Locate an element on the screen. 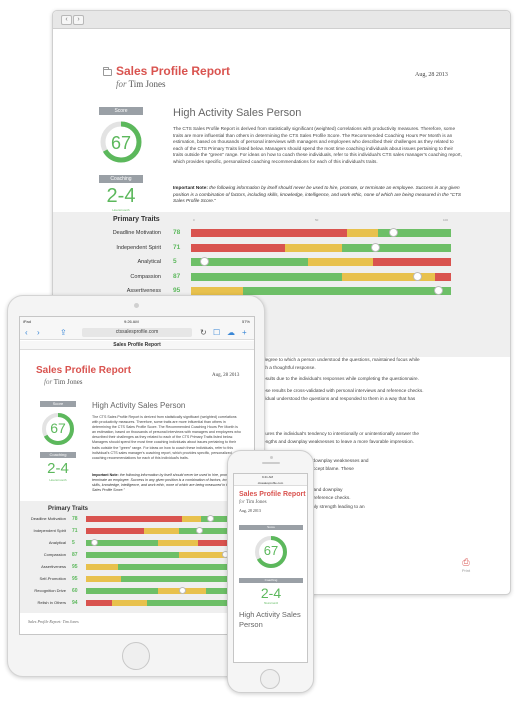  back-icon: ‹ is located at coordinates (26, 332).